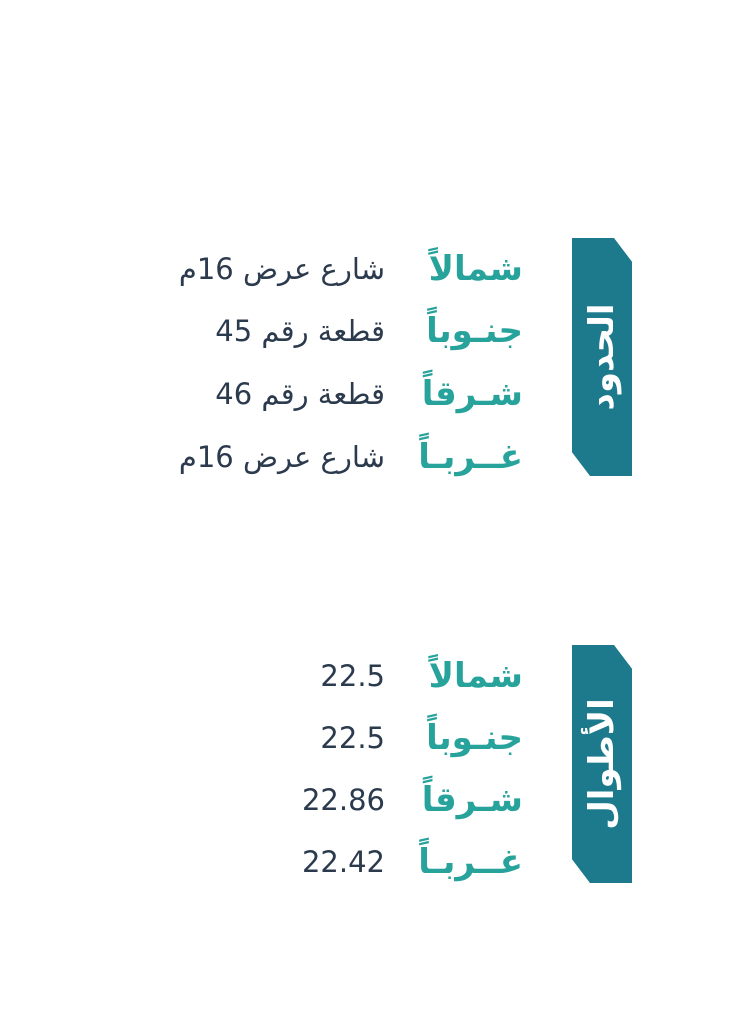  I want to click on boundary-value: قطعة رقم 46, so click(300, 394).